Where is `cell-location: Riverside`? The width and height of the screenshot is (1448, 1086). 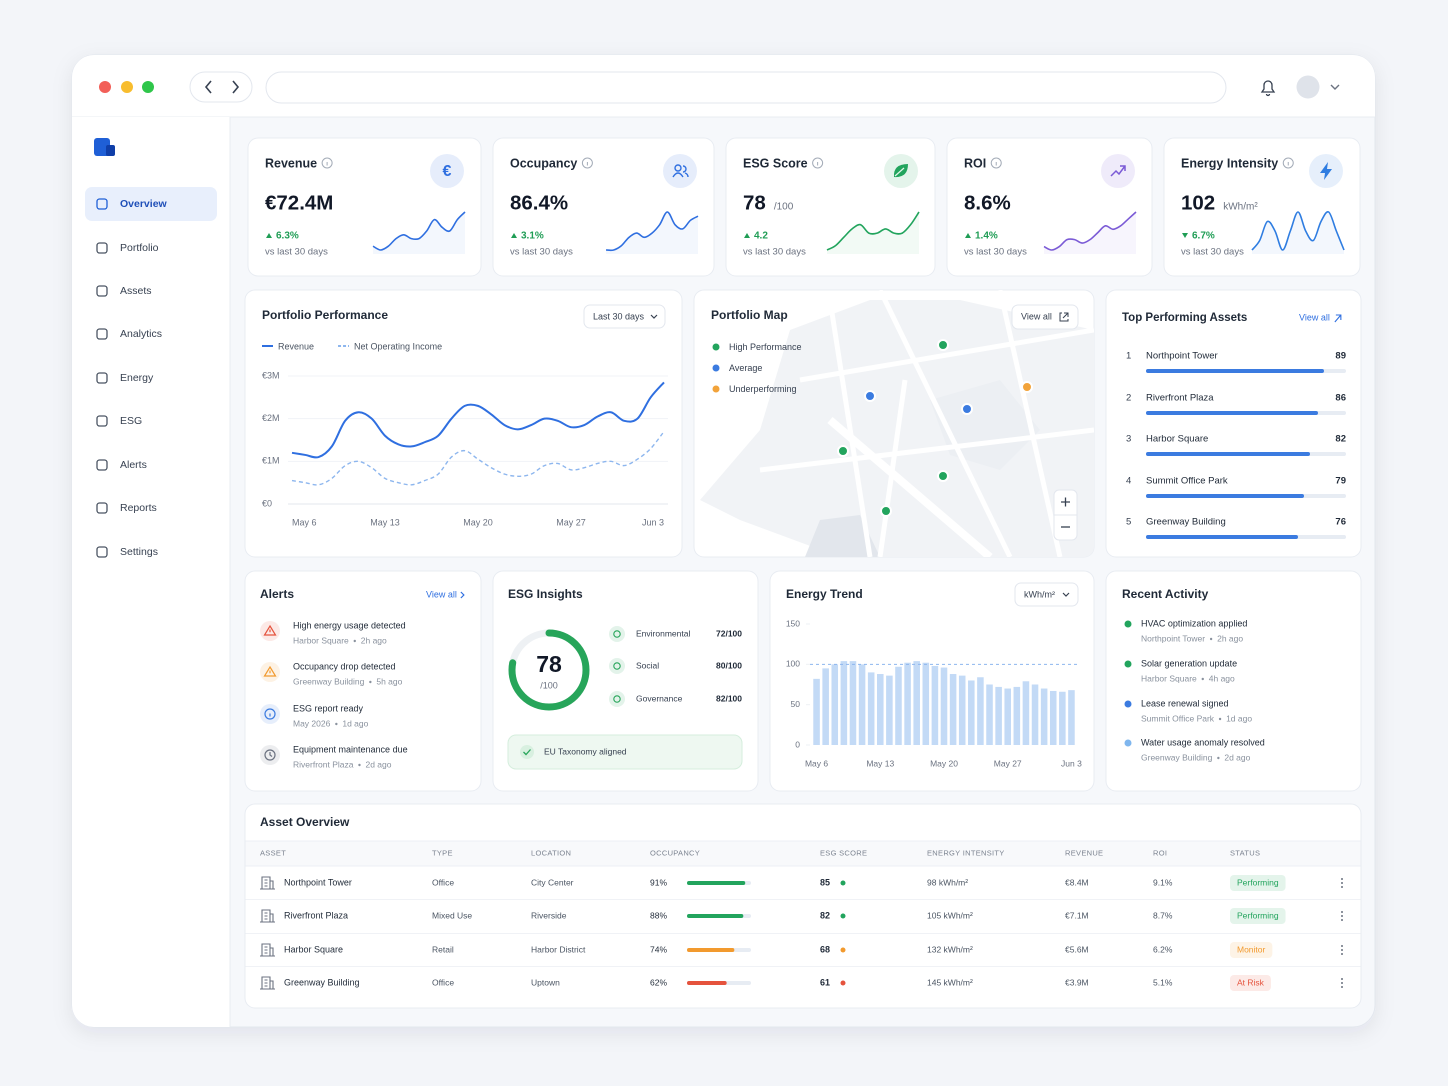
cell-location: Riverside is located at coordinates (549, 915).